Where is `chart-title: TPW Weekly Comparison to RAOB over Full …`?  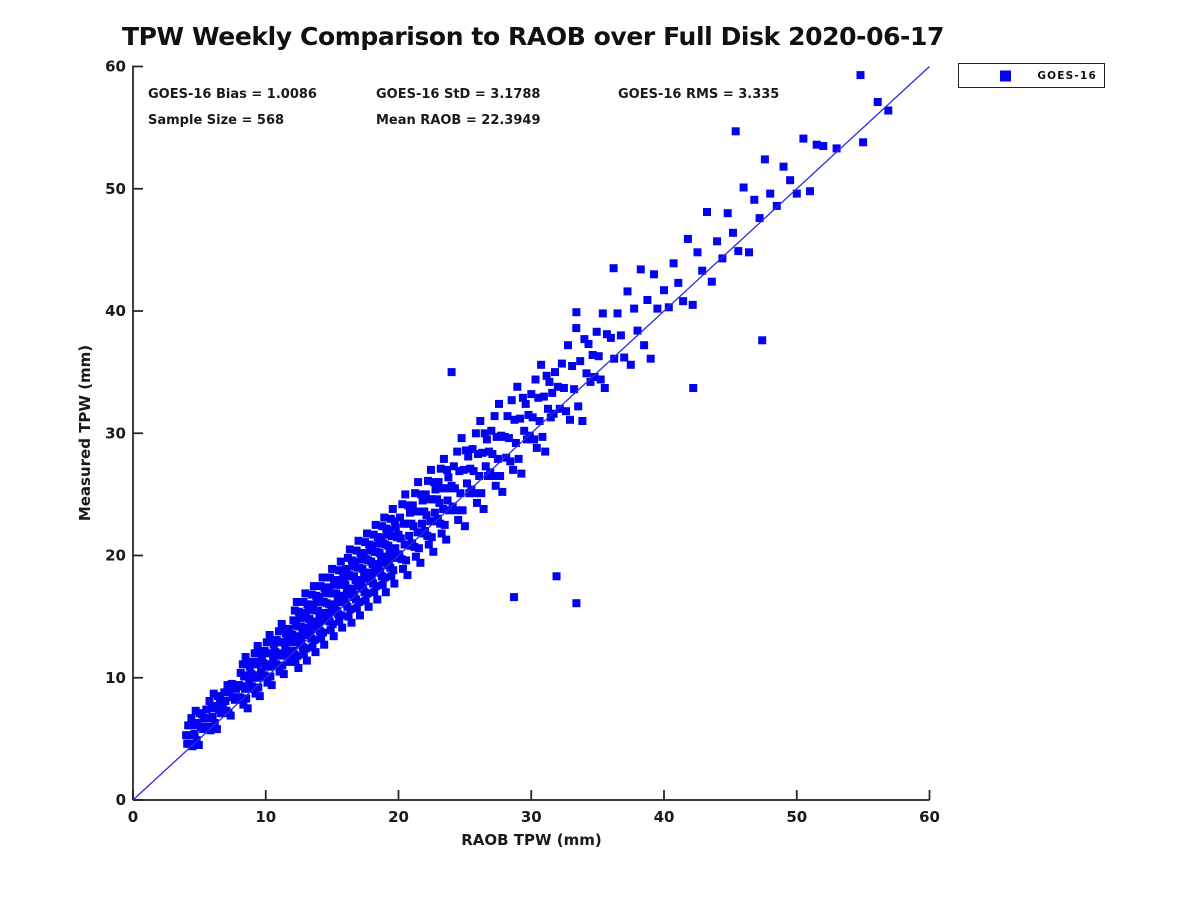 chart-title: TPW Weekly Comparison to RAOB over Full … is located at coordinates (533, 36).